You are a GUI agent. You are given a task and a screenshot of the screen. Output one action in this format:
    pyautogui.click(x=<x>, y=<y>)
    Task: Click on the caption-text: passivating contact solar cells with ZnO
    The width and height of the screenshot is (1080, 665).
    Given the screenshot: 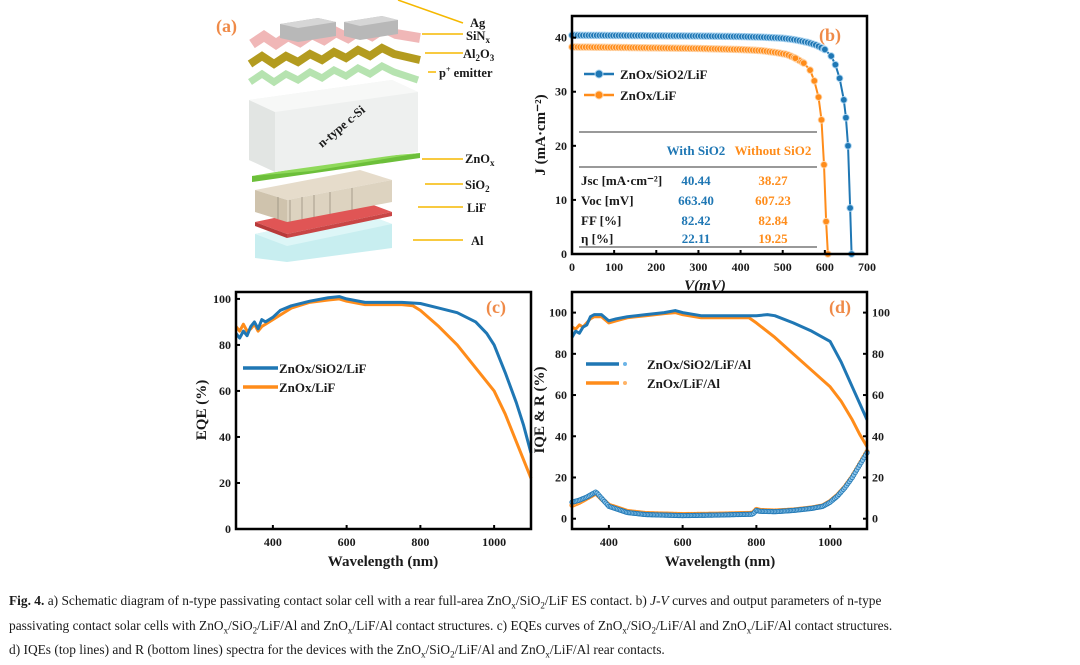 What is the action you would take?
    pyautogui.click(x=116, y=625)
    